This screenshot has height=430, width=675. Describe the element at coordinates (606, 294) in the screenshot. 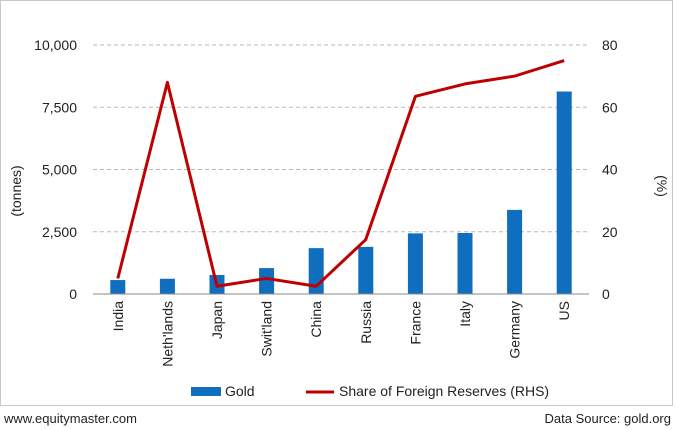

I see `right-tick-label: 0` at that location.